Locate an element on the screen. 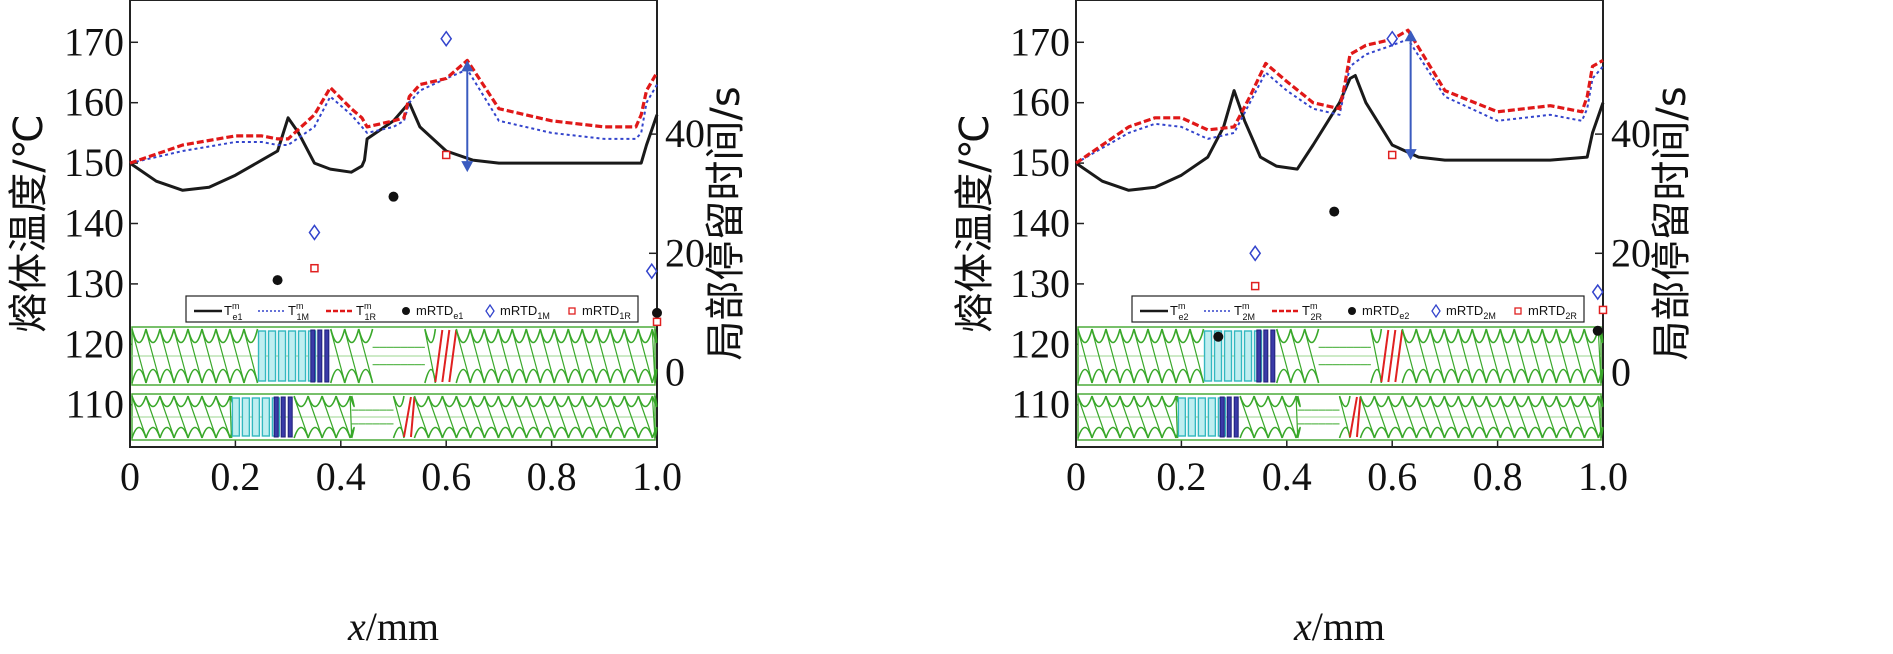 The image size is (1893, 654). legend-label: mRTD2R is located at coordinates (1552, 312).